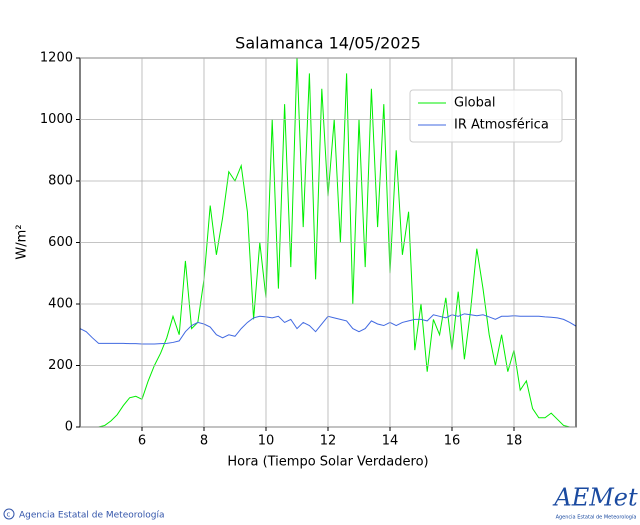 This screenshot has width=640, height=525. What do you see at coordinates (474, 103) in the screenshot?
I see `legend-label: Global` at bounding box center [474, 103].